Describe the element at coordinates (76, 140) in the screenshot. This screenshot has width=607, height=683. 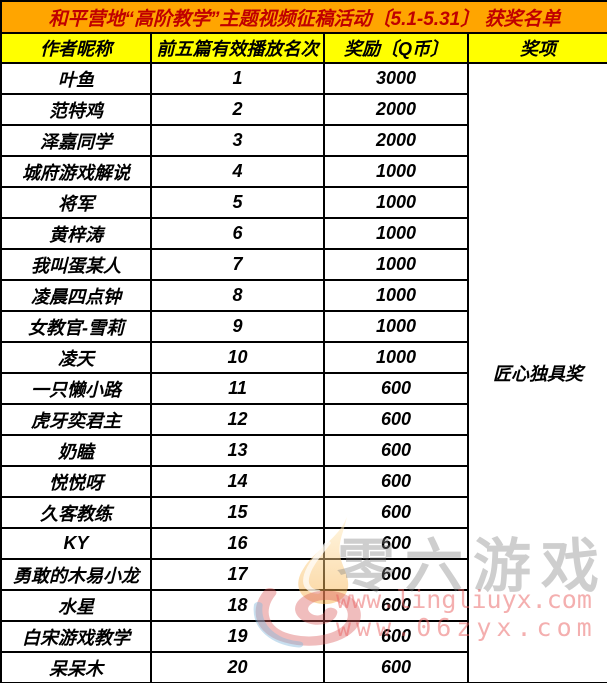
I see `cell-author: 泽嘉同学` at that location.